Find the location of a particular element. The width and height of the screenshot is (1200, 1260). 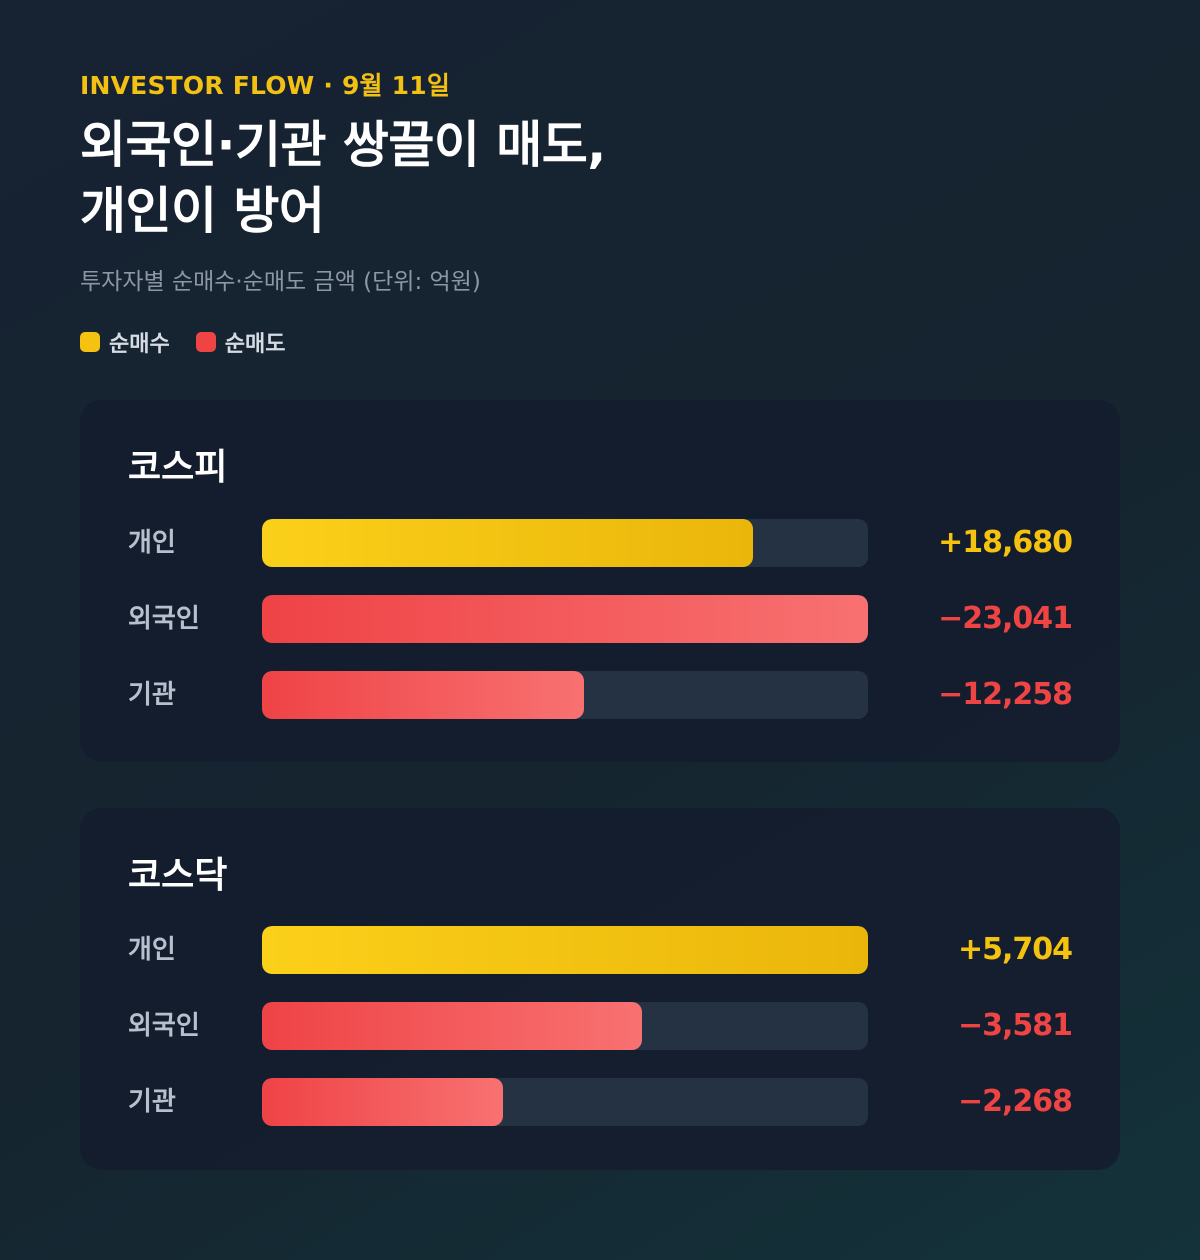

legend-swatch-sell is located at coordinates (205, 342).